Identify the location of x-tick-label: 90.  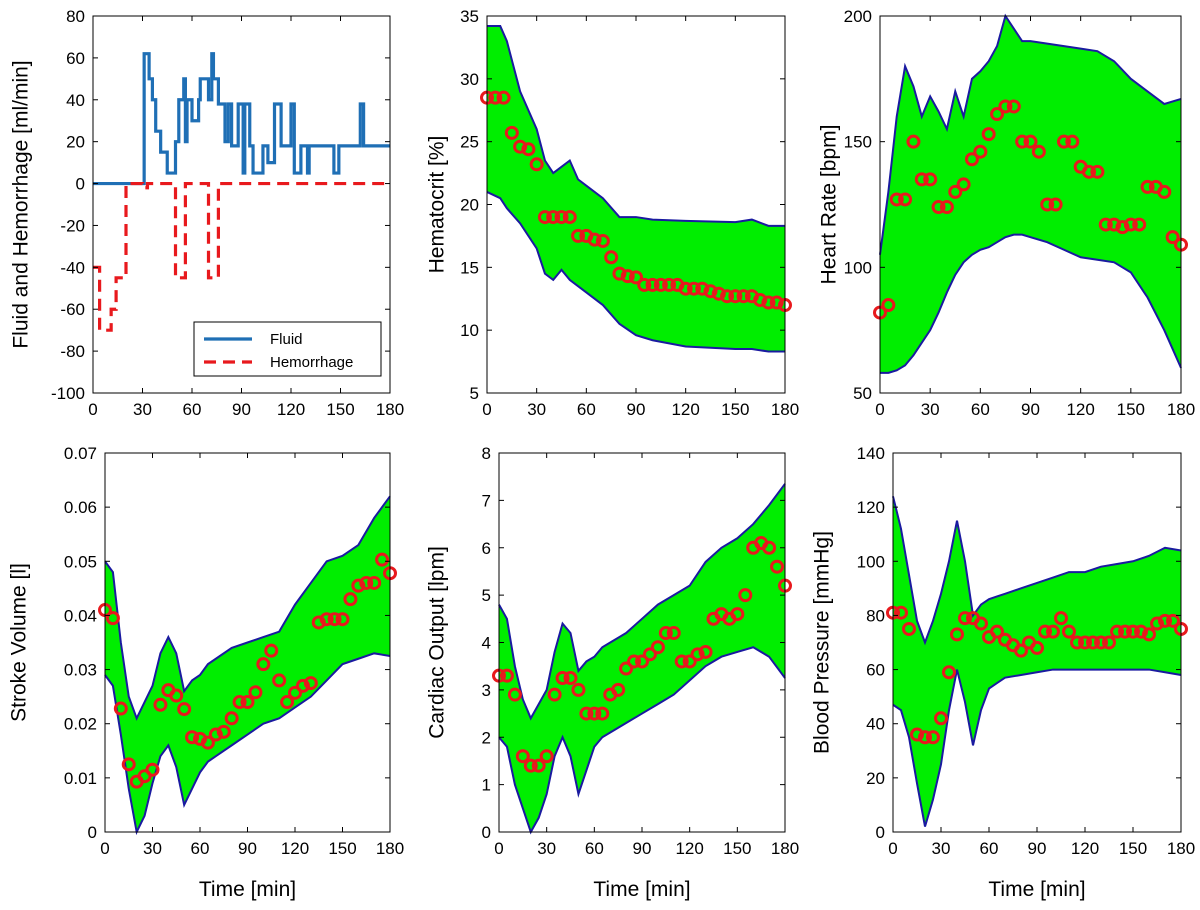
(1030, 409).